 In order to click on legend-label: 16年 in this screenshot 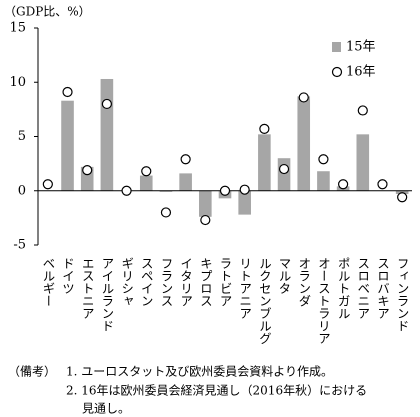, I will do `click(361, 72)`.